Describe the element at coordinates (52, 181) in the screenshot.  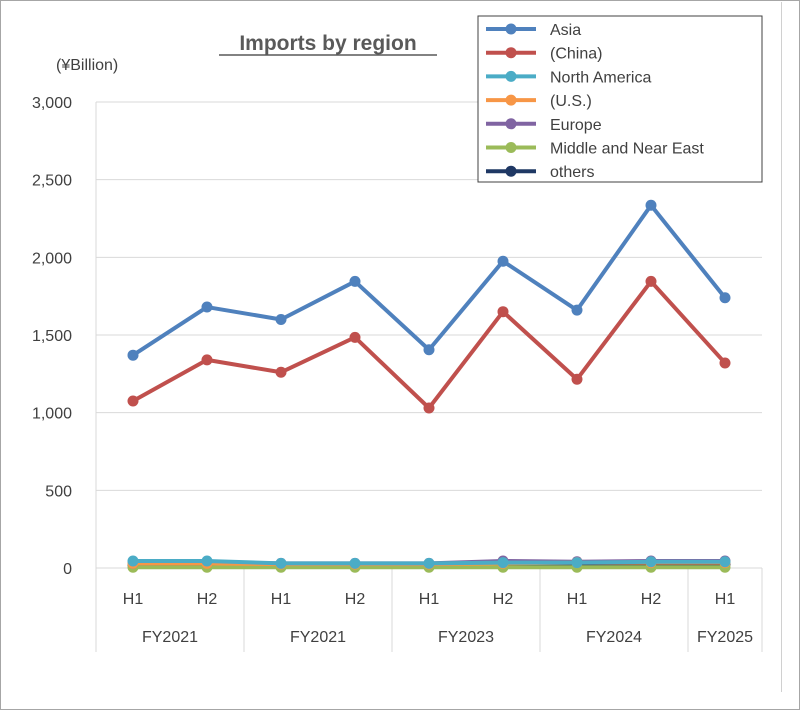
I see `y-tick-label: 2,500` at that location.